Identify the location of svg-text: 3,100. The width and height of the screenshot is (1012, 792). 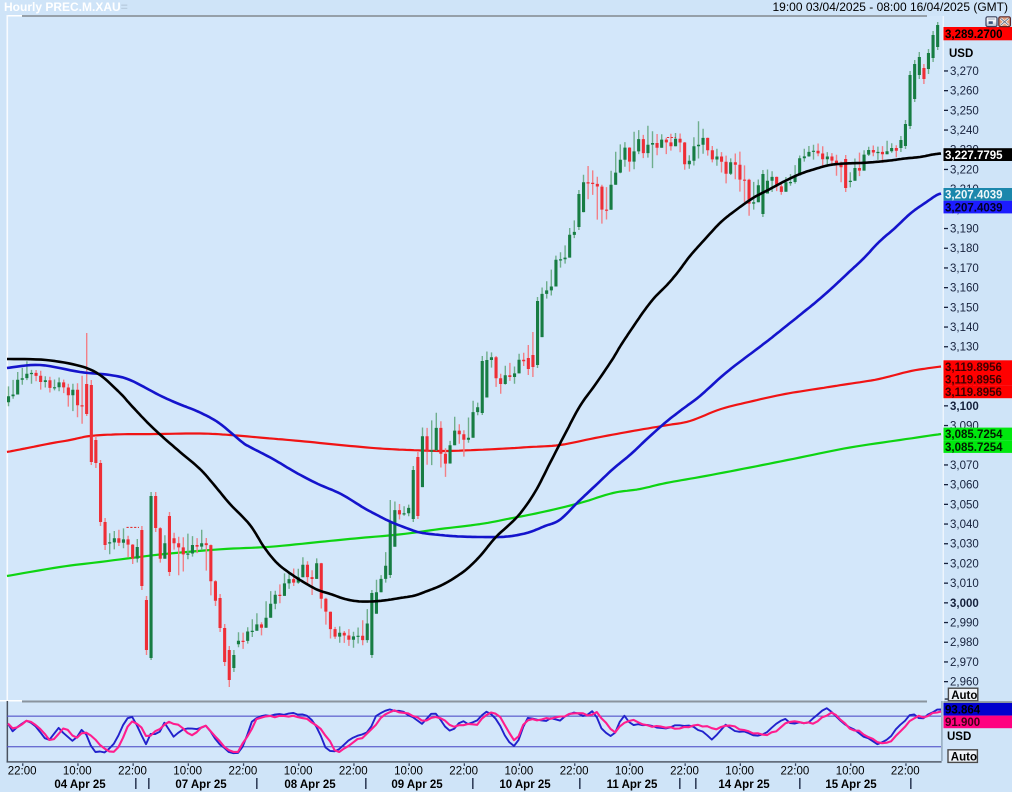
(964, 407).